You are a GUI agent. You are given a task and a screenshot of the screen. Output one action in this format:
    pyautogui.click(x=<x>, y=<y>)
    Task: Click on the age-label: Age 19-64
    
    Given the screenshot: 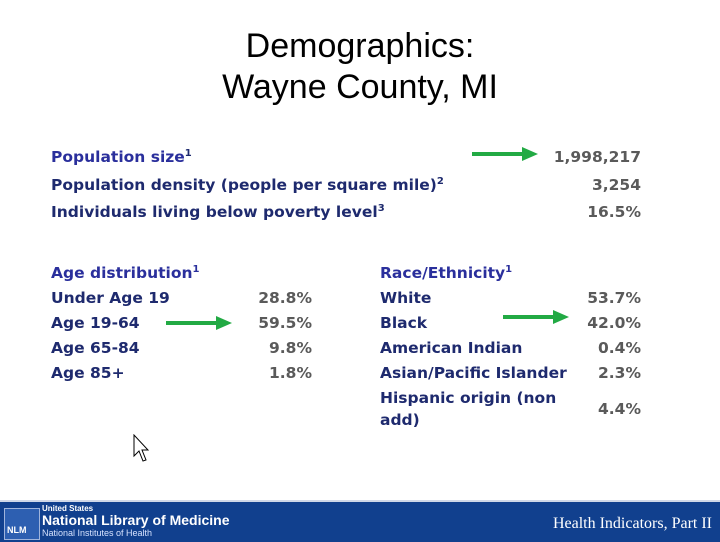 What is the action you would take?
    pyautogui.click(x=95, y=323)
    